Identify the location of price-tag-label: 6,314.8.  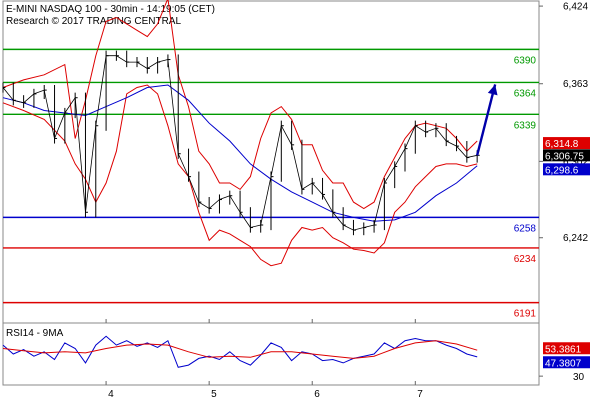
(562, 144).